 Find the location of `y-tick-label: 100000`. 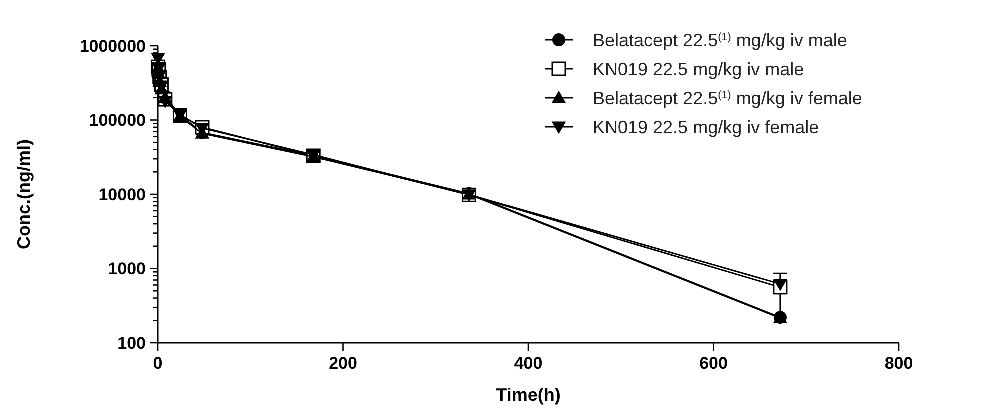

y-tick-label: 100000 is located at coordinates (117, 120).